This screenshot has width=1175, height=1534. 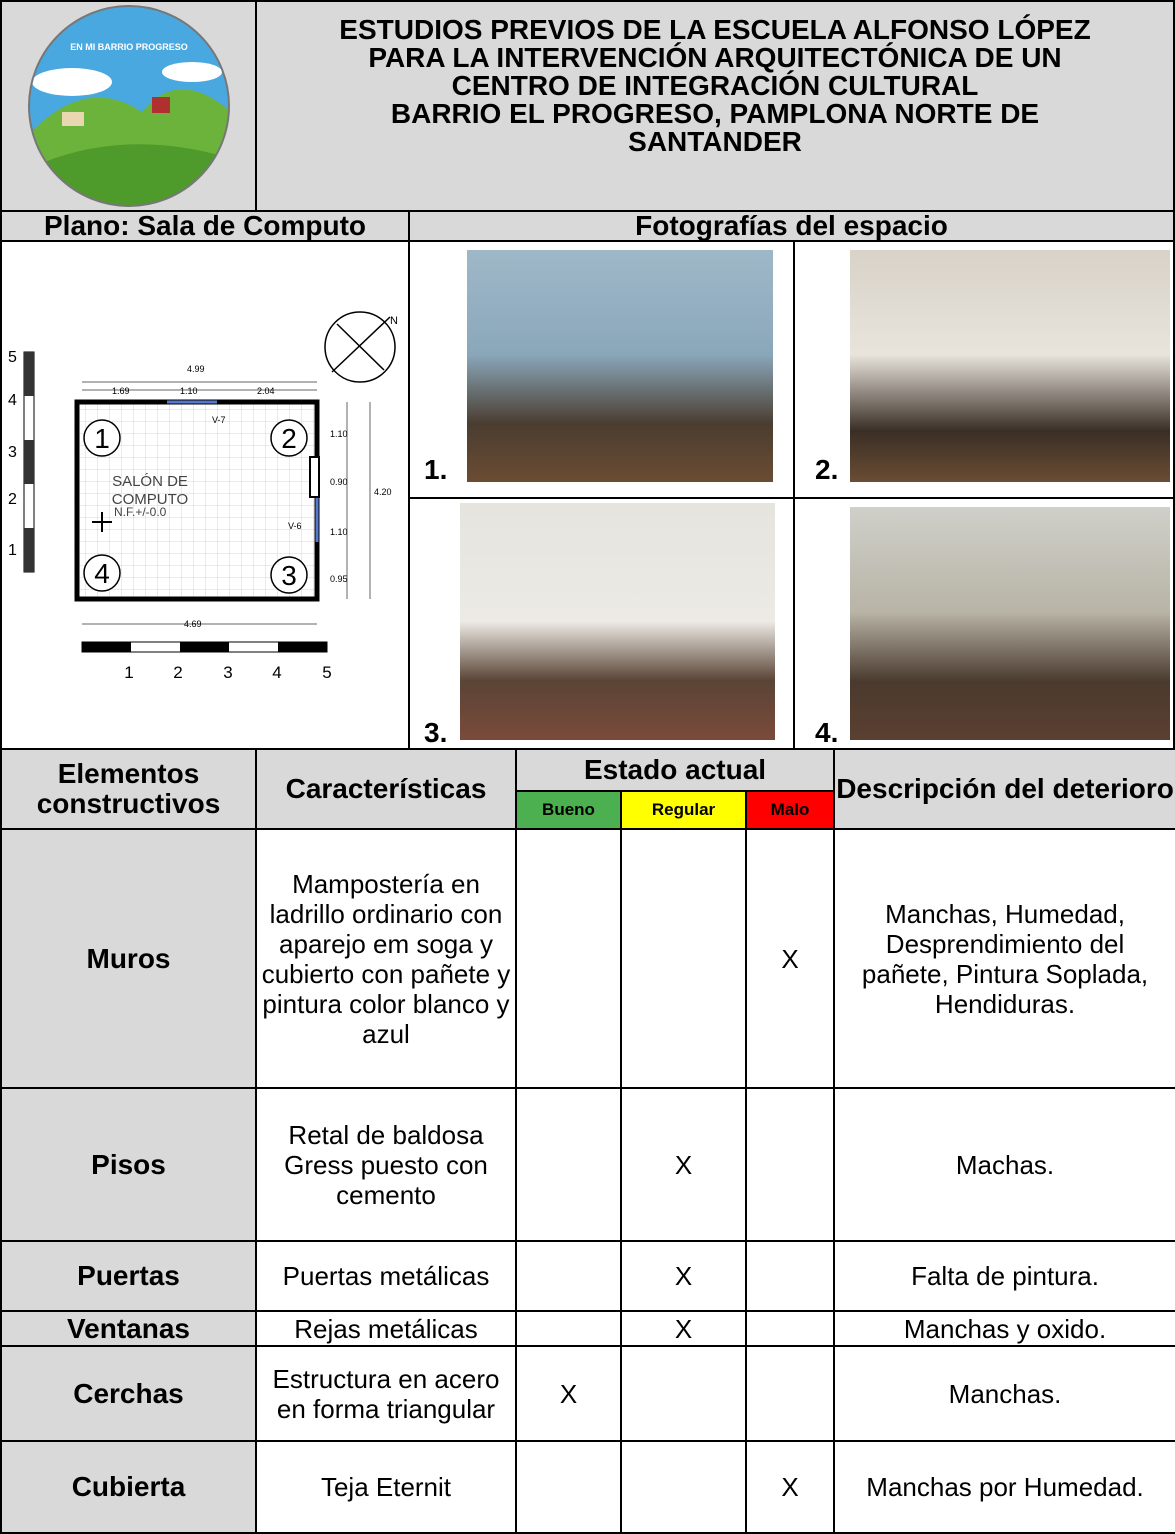 I want to click on photo-label: 4., so click(x=827, y=732).